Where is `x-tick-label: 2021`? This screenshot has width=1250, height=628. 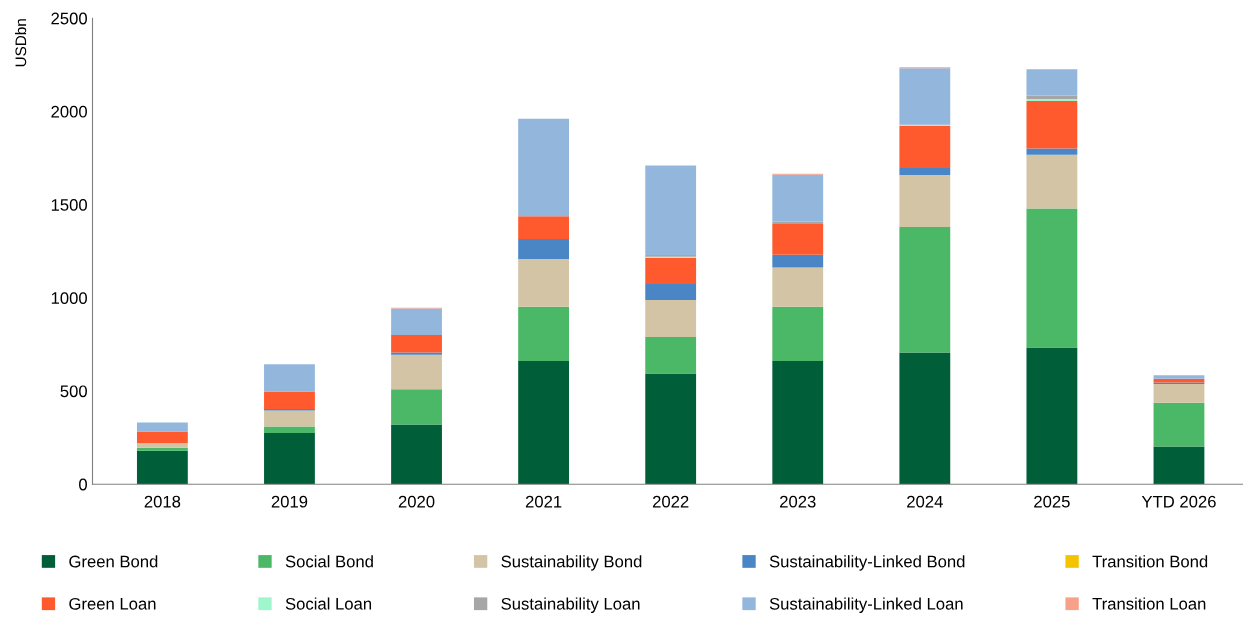 x-tick-label: 2021 is located at coordinates (543, 501).